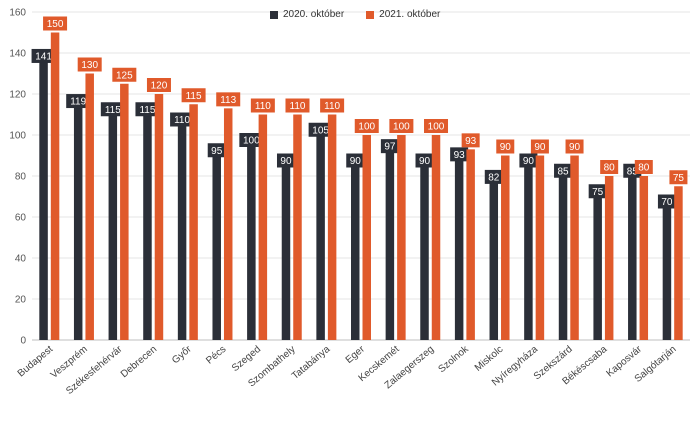 This screenshot has height=425, width=700. I want to click on data-label: 97, so click(390, 147).